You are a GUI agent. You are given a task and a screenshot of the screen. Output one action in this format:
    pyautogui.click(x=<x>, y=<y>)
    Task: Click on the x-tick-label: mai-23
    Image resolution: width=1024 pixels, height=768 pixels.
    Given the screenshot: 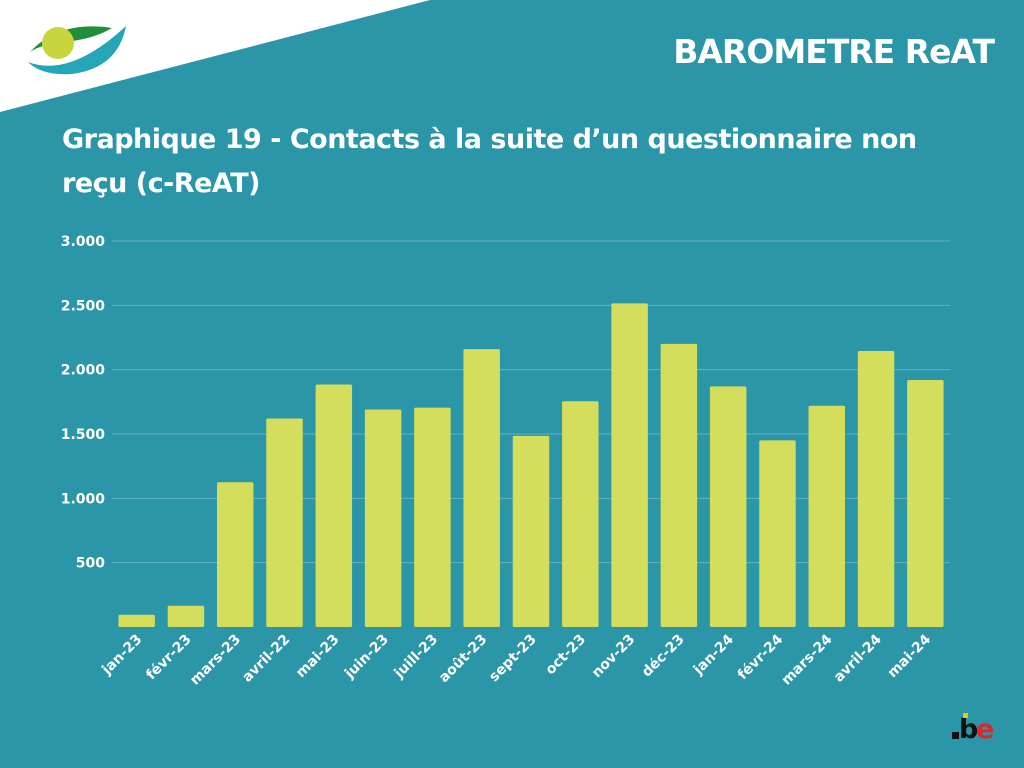 What is the action you would take?
    pyautogui.click(x=318, y=657)
    